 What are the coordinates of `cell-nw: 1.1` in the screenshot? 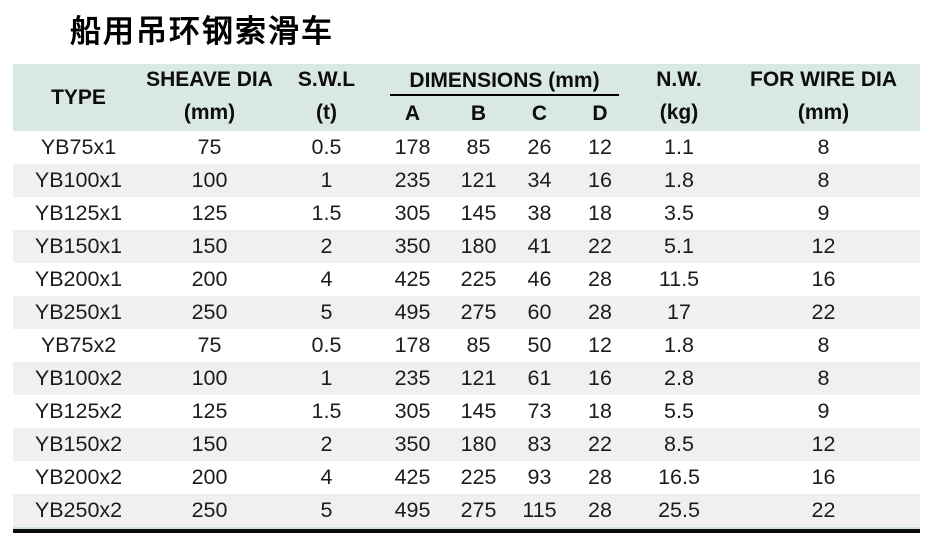 It's located at (679, 147).